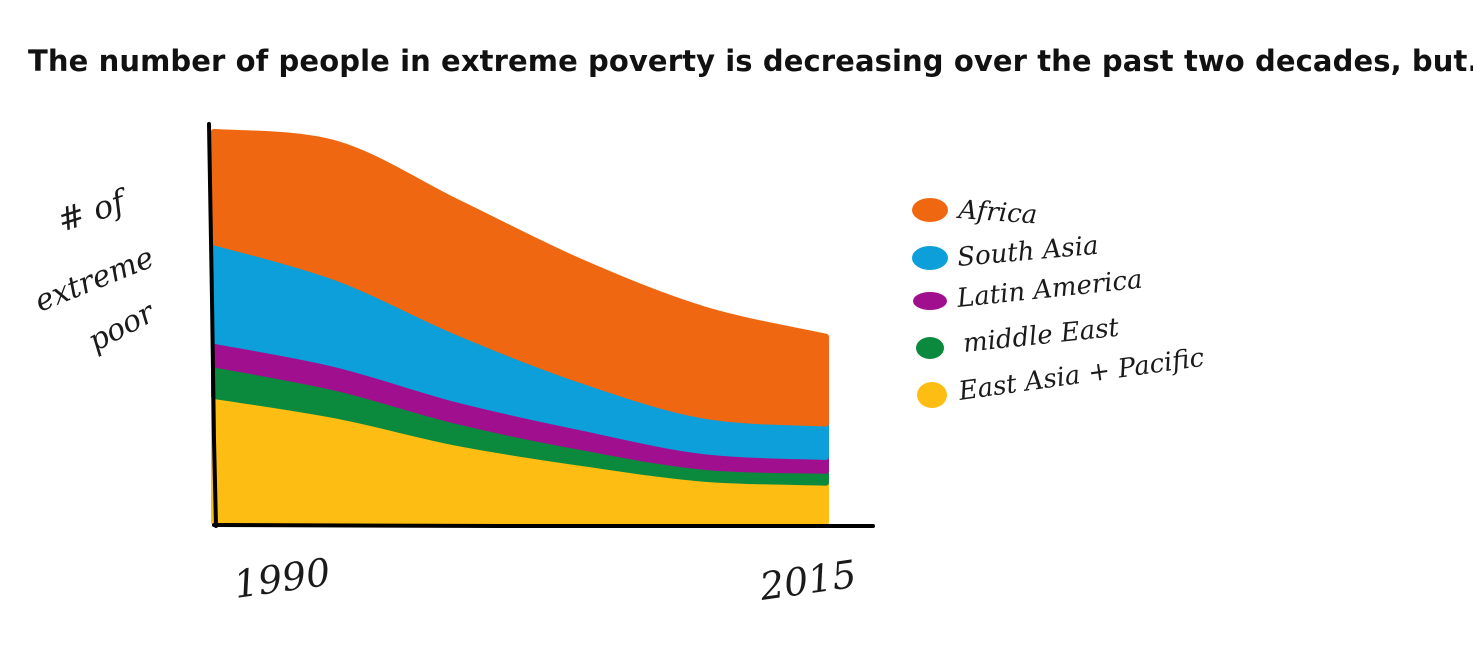  Describe the element at coordinates (1049, 289) in the screenshot. I see `legend-label: Latin America` at that location.